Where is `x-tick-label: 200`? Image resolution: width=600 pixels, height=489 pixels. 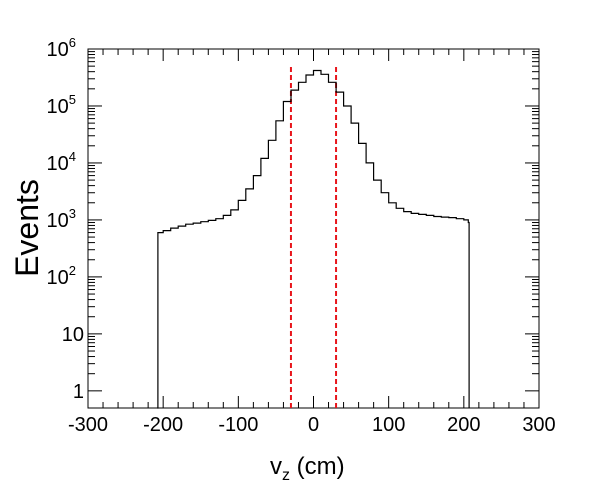 x-tick-label: 200 is located at coordinates (463, 425).